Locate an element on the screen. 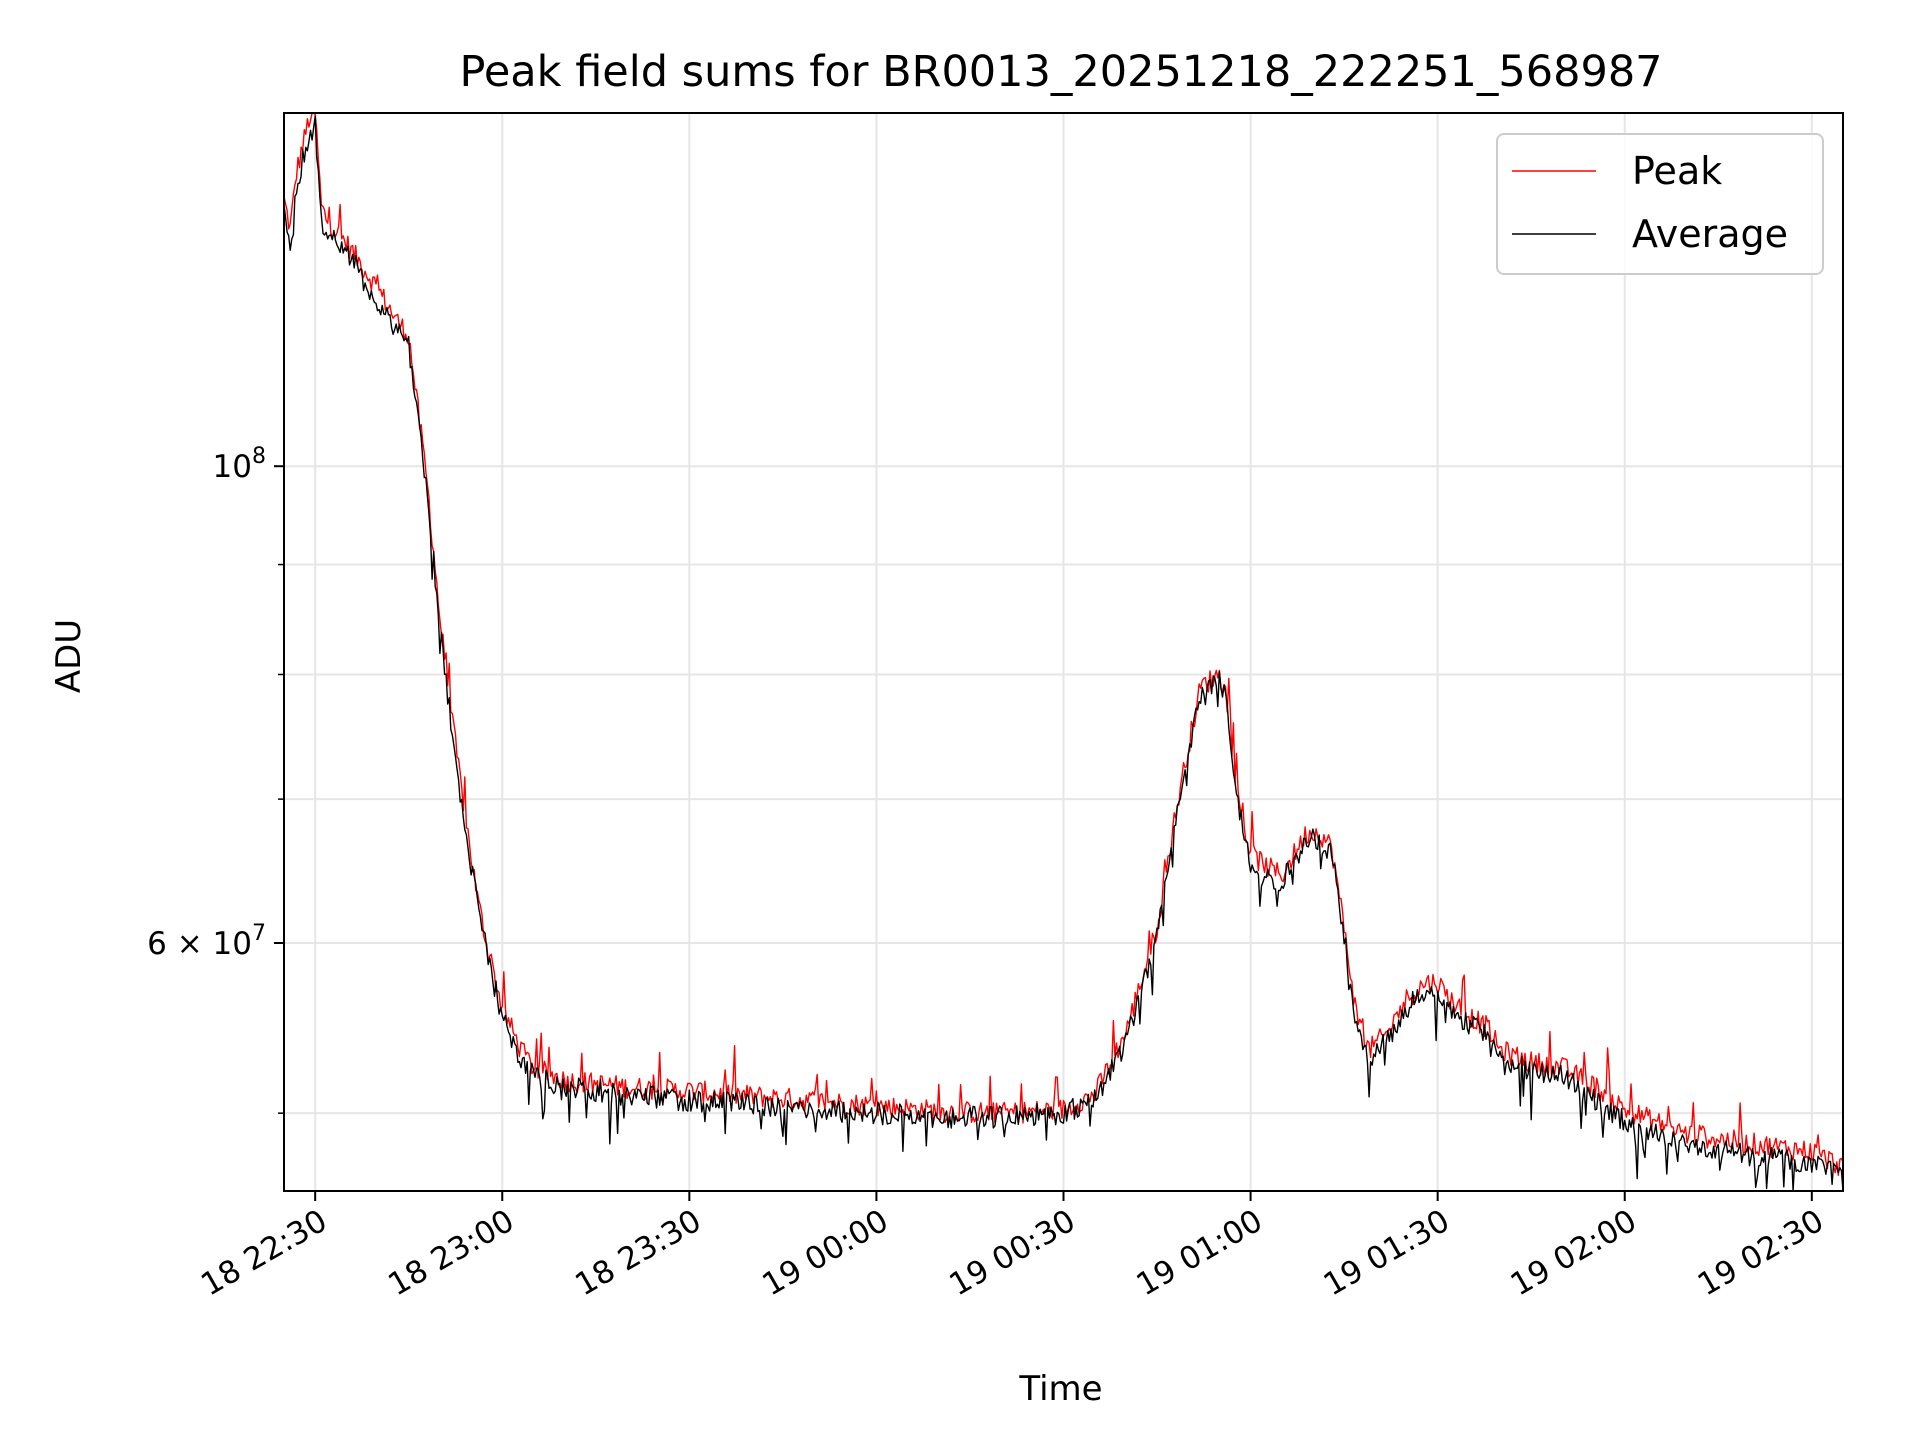 The width and height of the screenshot is (1920, 1440). legend-box is located at coordinates (1660, 204).